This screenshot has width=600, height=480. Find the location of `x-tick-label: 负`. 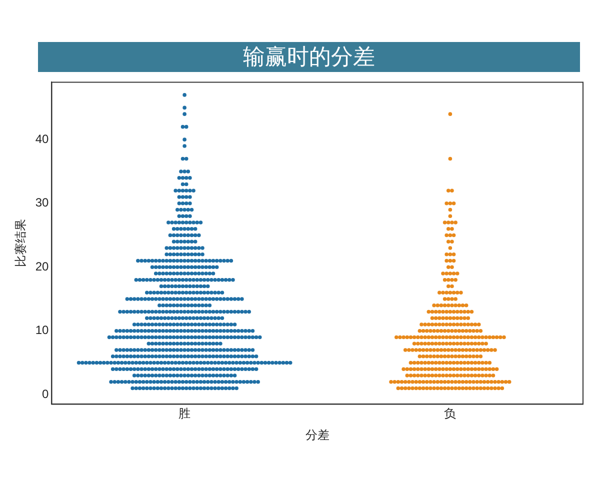

x-tick-label: 负 is located at coordinates (450, 413).